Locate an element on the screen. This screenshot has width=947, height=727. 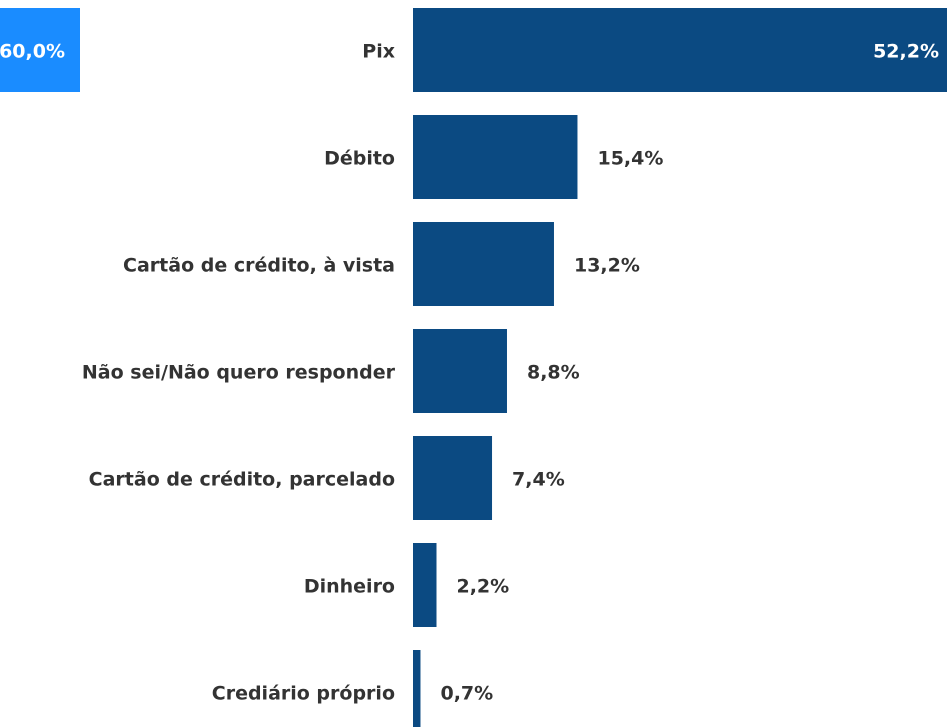
annotation-text: 60,0% is located at coordinates (32, 52).